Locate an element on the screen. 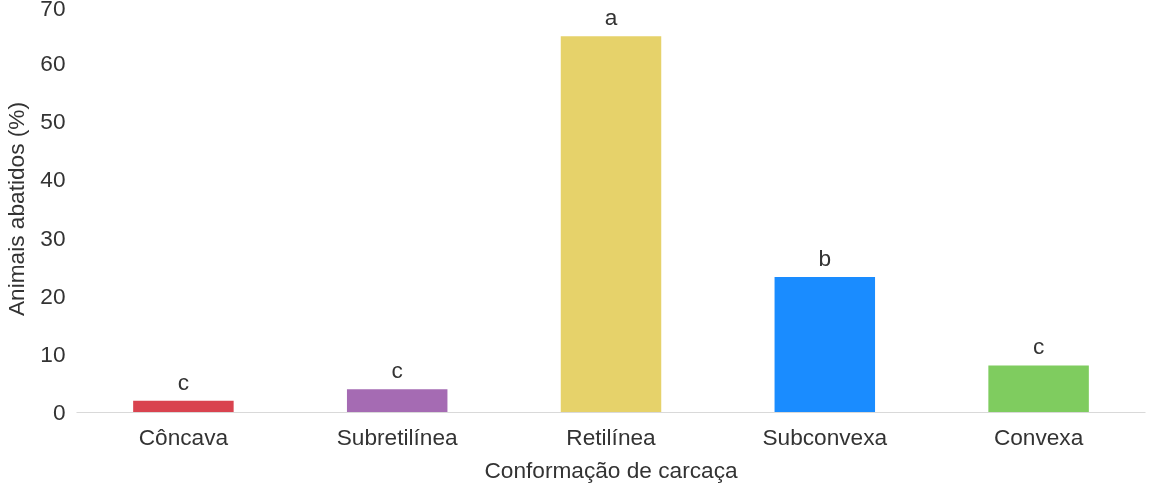 This screenshot has width=1161, height=492. x-tick-label: Retilínea is located at coordinates (611, 436).